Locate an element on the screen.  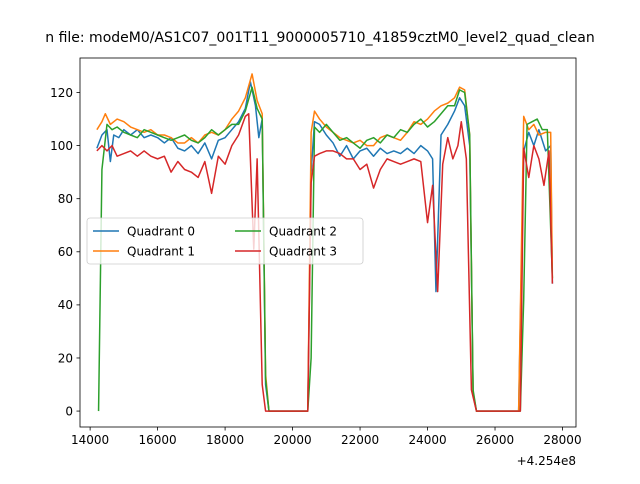
y-tick-label: 60 is located at coordinates (65, 252).